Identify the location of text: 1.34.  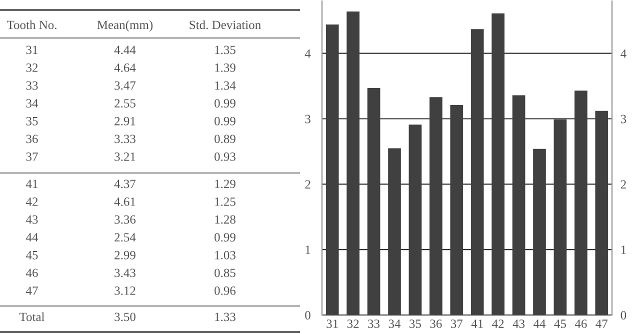
(225, 85).